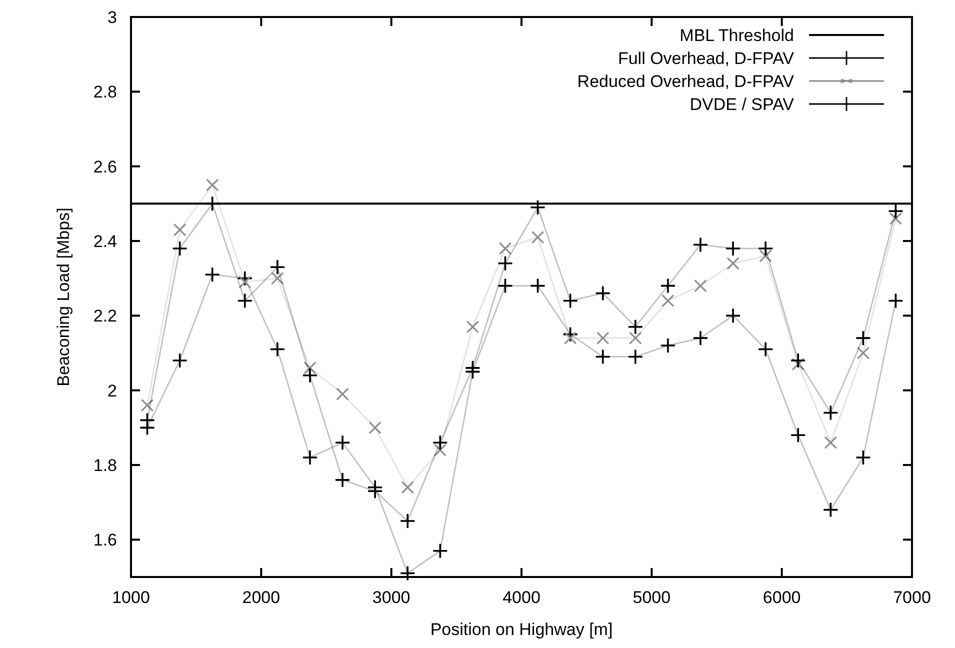  Describe the element at coordinates (105, 166) in the screenshot. I see `y-tick-label: 2.6` at that location.